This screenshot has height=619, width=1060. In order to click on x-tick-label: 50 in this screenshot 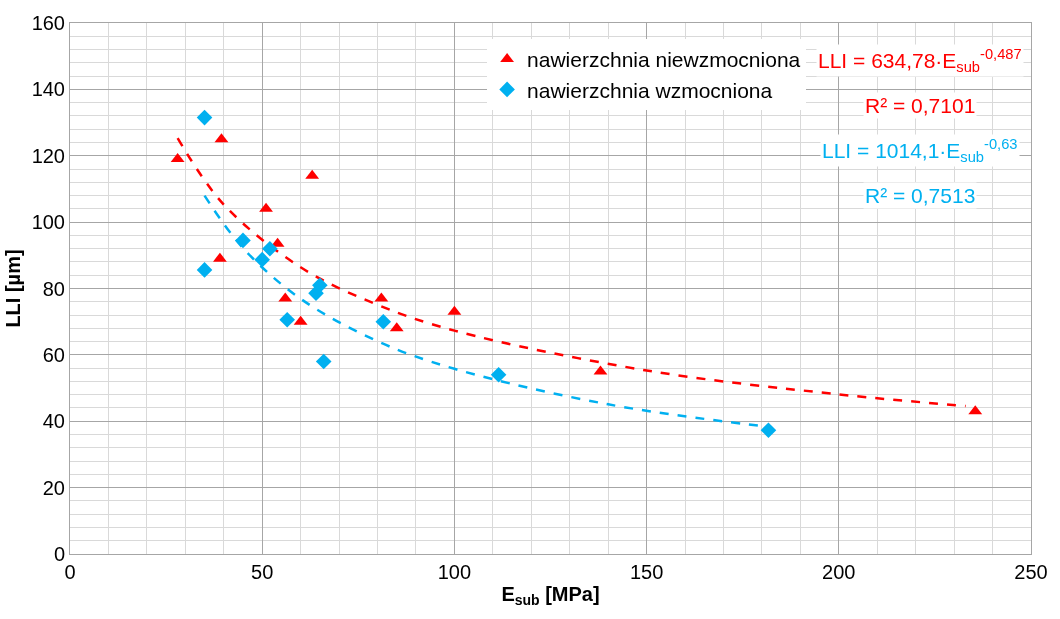, I will do `click(262, 572)`.